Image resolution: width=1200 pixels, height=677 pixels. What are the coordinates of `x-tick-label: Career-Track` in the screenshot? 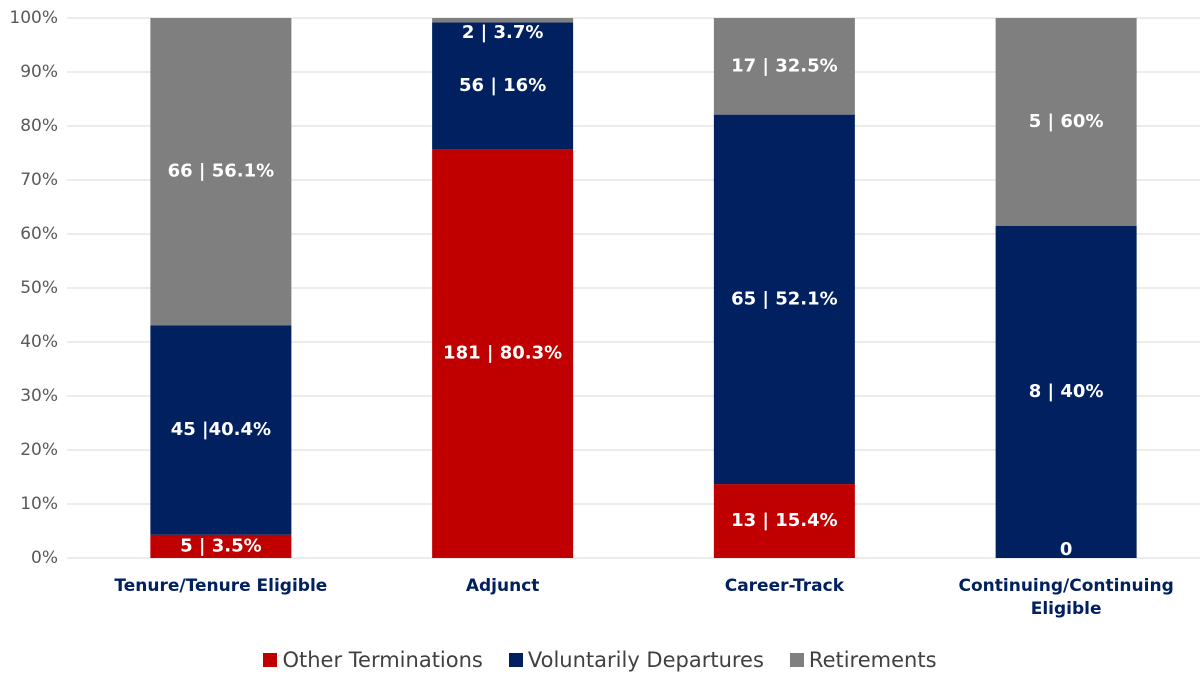 It's located at (784, 586).